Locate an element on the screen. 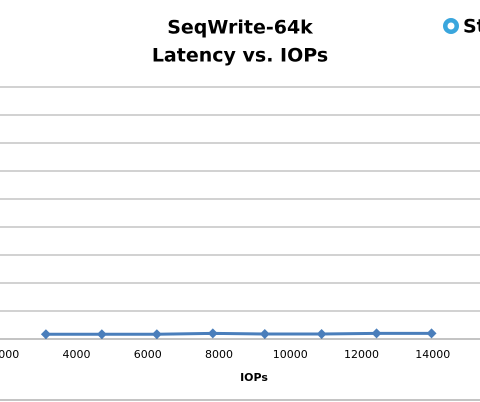 The height and width of the screenshot is (402, 480). x-tick-label: 6000 is located at coordinates (148, 354).